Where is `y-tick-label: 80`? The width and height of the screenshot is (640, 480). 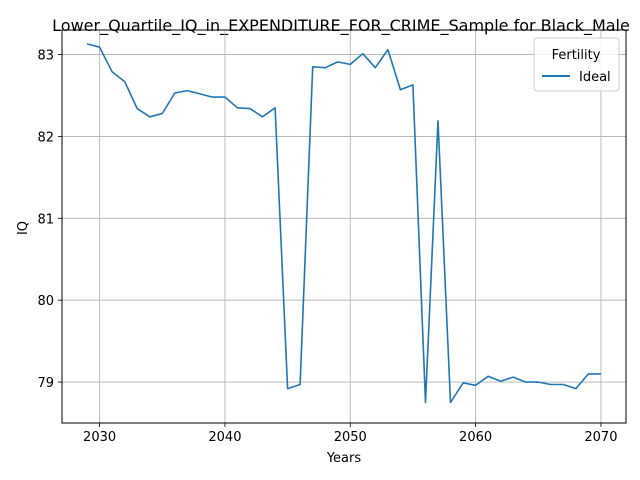
y-tick-label: 80 is located at coordinates (45, 301).